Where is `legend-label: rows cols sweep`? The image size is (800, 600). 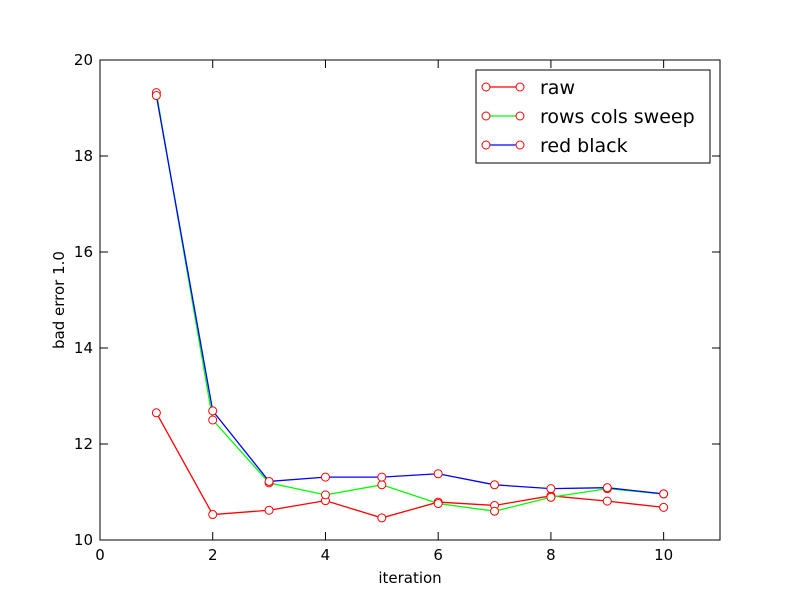 legend-label: rows cols sweep is located at coordinates (617, 117).